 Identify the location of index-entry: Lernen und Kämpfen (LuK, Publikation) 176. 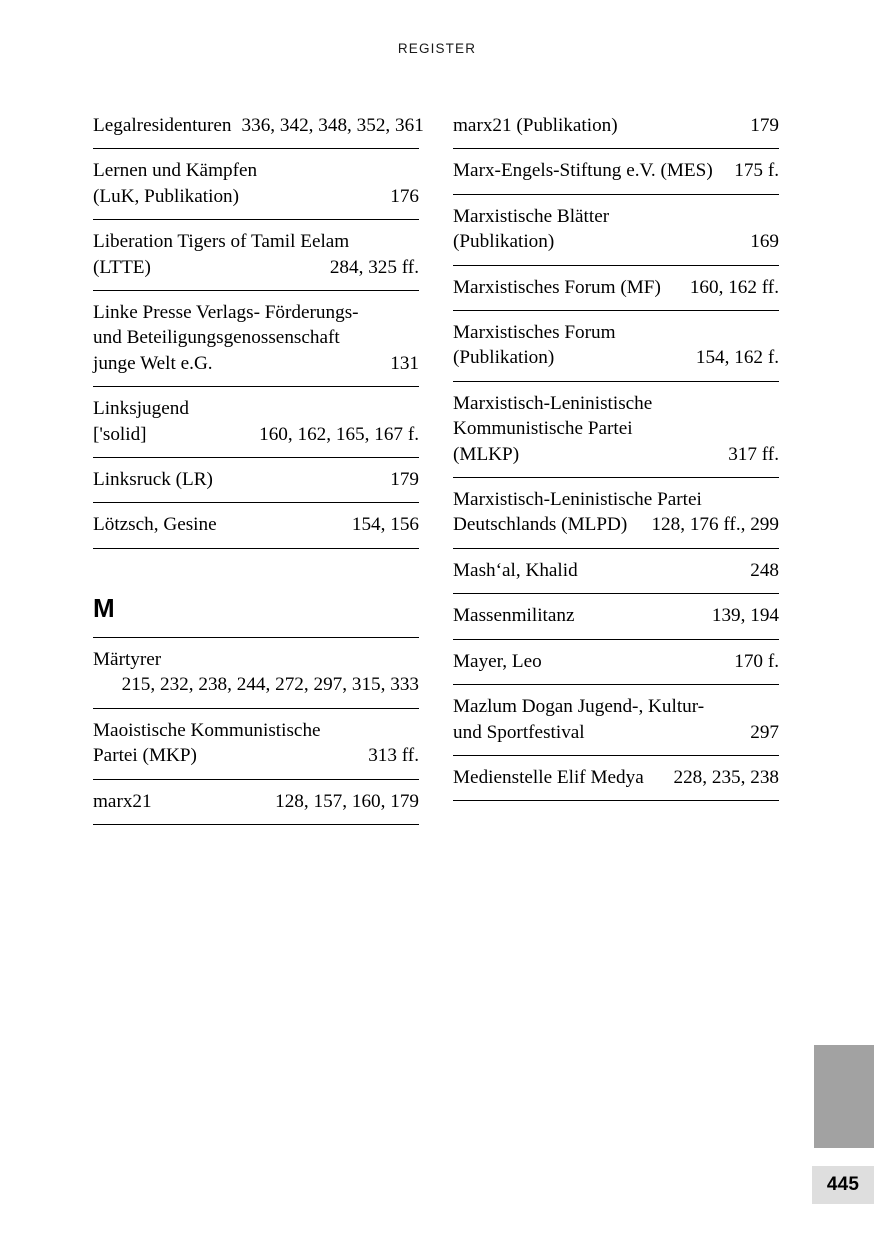
(256, 184).